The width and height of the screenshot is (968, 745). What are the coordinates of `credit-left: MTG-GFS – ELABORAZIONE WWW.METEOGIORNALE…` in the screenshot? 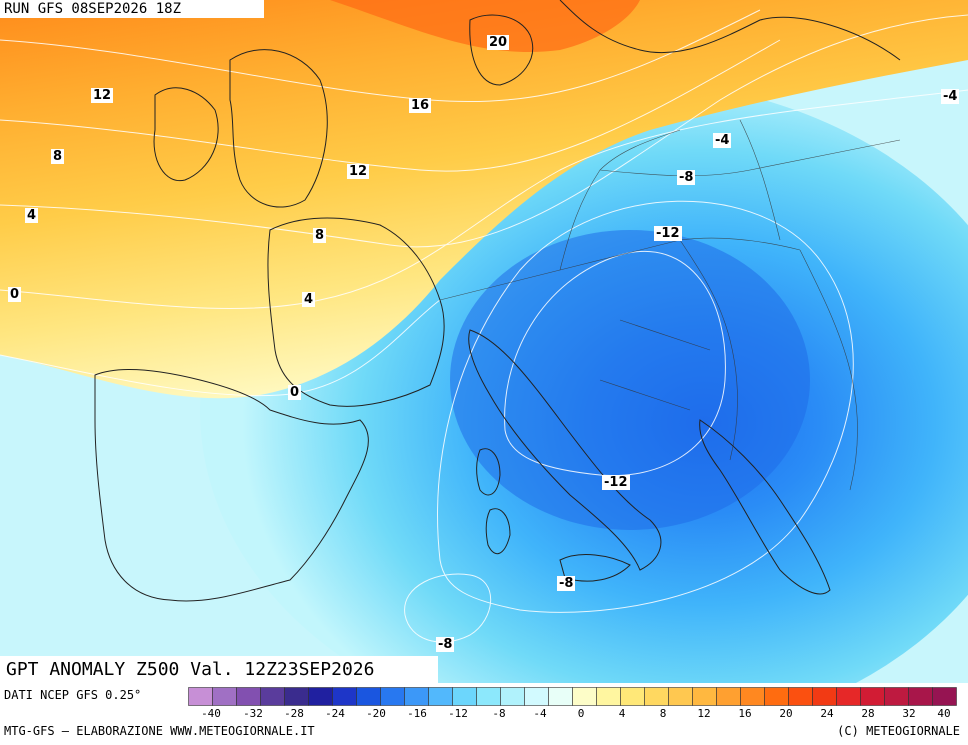 It's located at (159, 731).